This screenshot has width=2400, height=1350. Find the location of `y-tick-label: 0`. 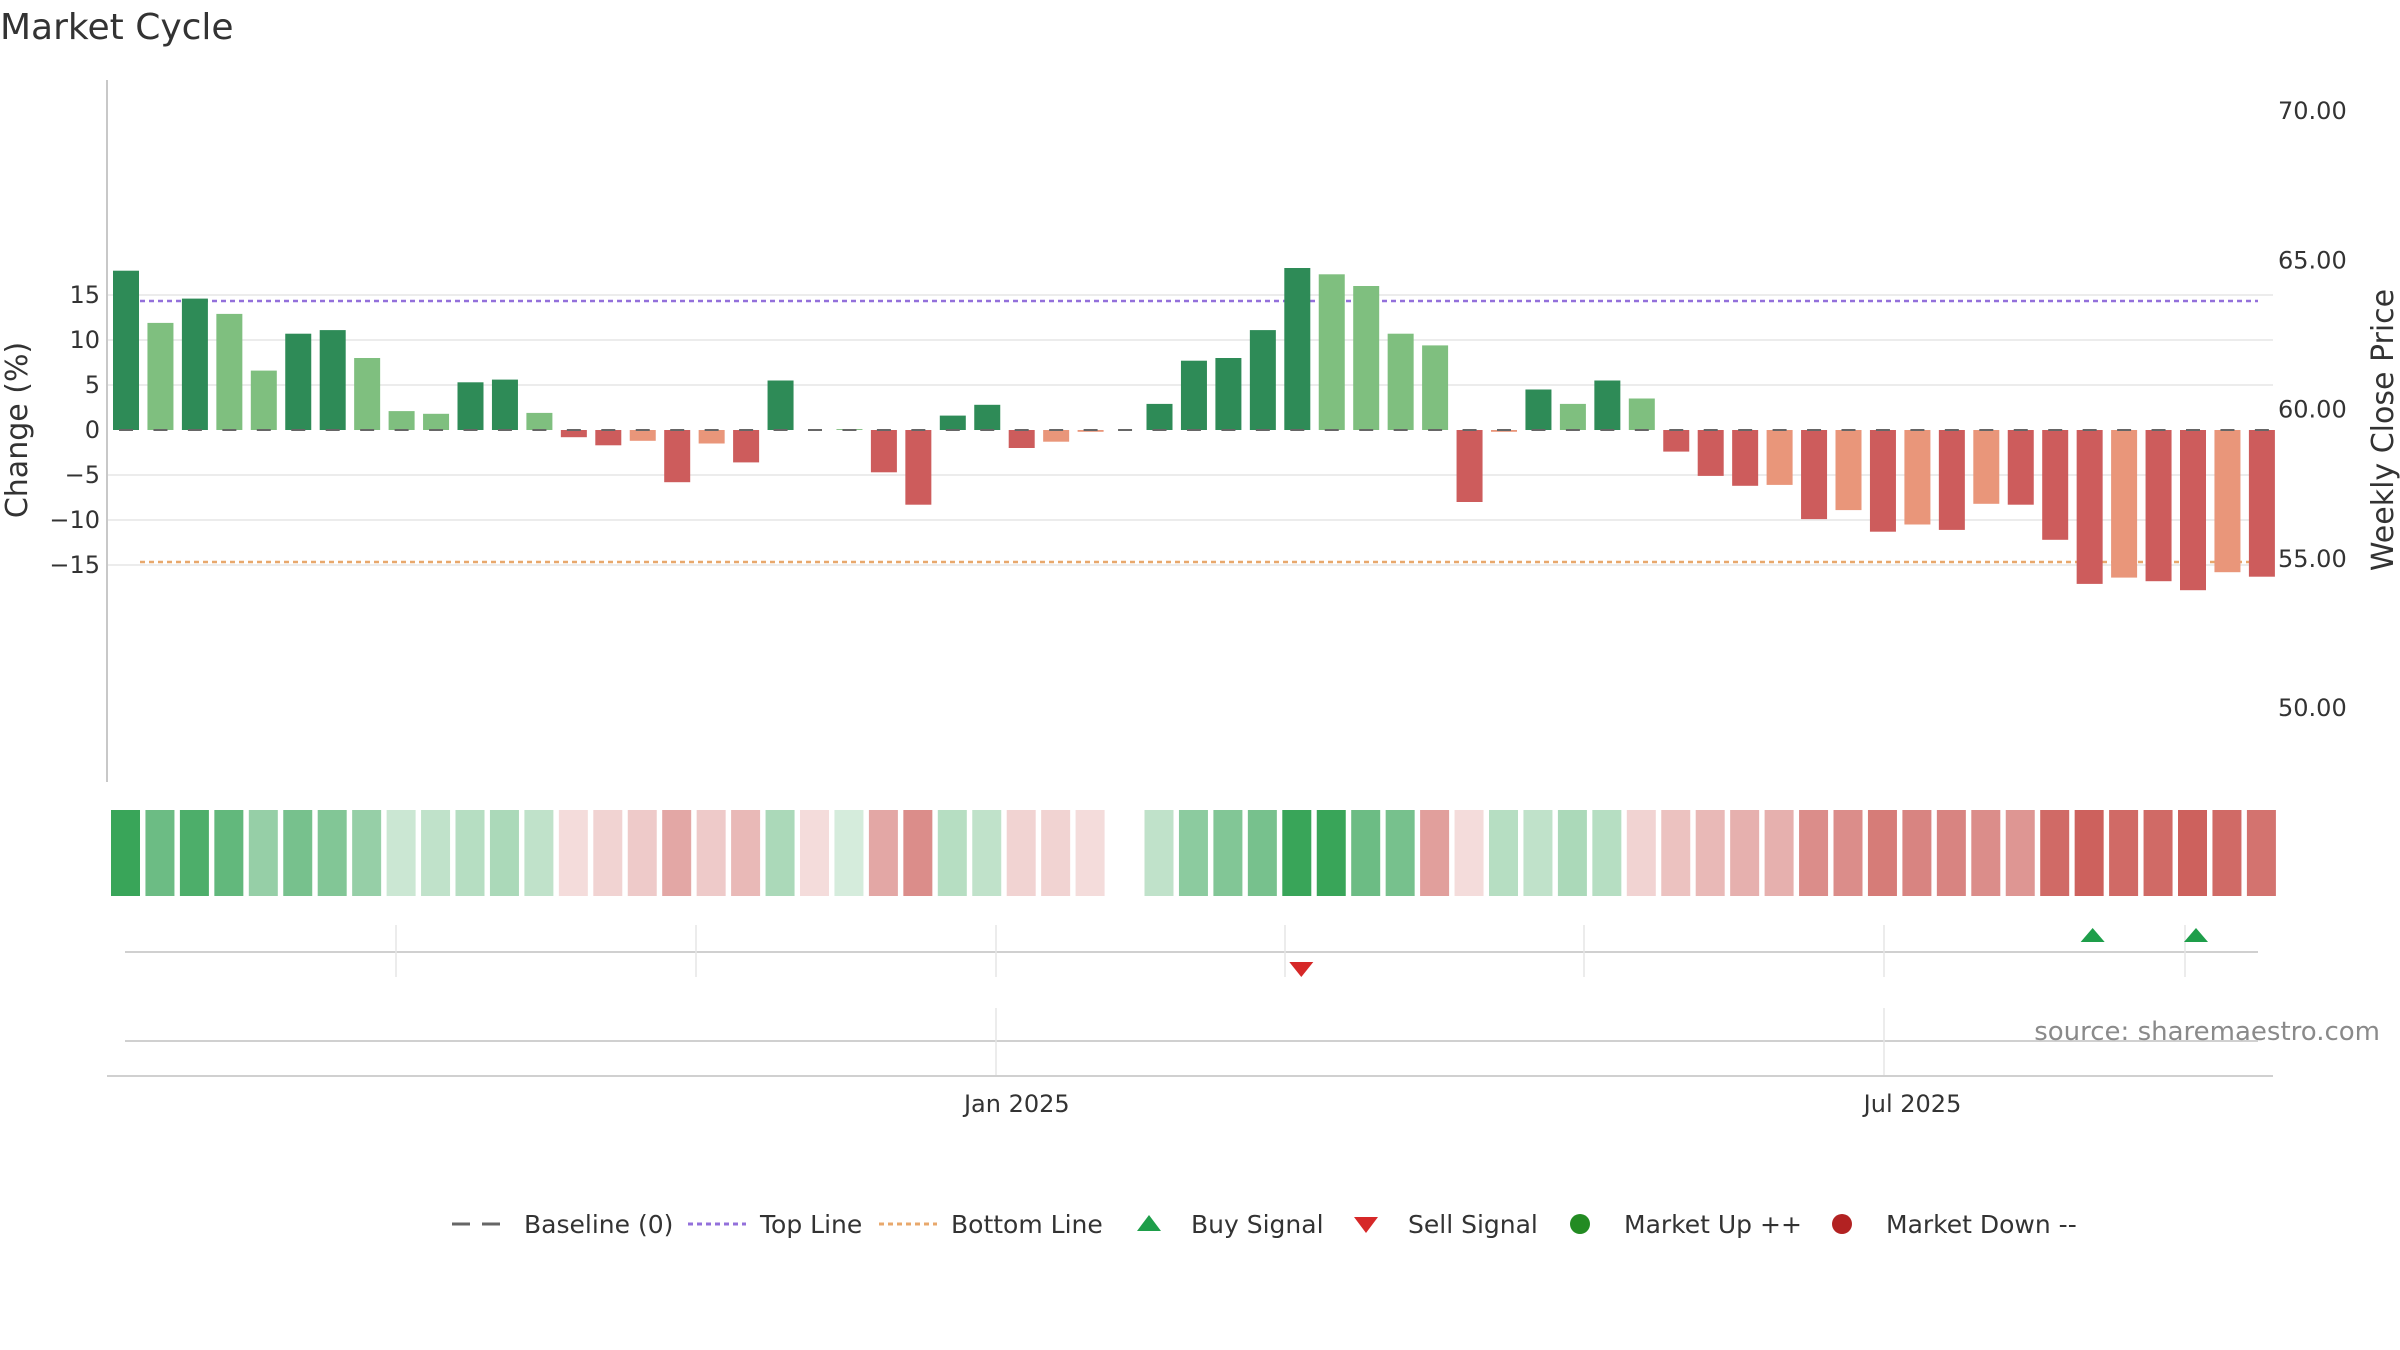

y-tick-label: 0 is located at coordinates (92, 430).